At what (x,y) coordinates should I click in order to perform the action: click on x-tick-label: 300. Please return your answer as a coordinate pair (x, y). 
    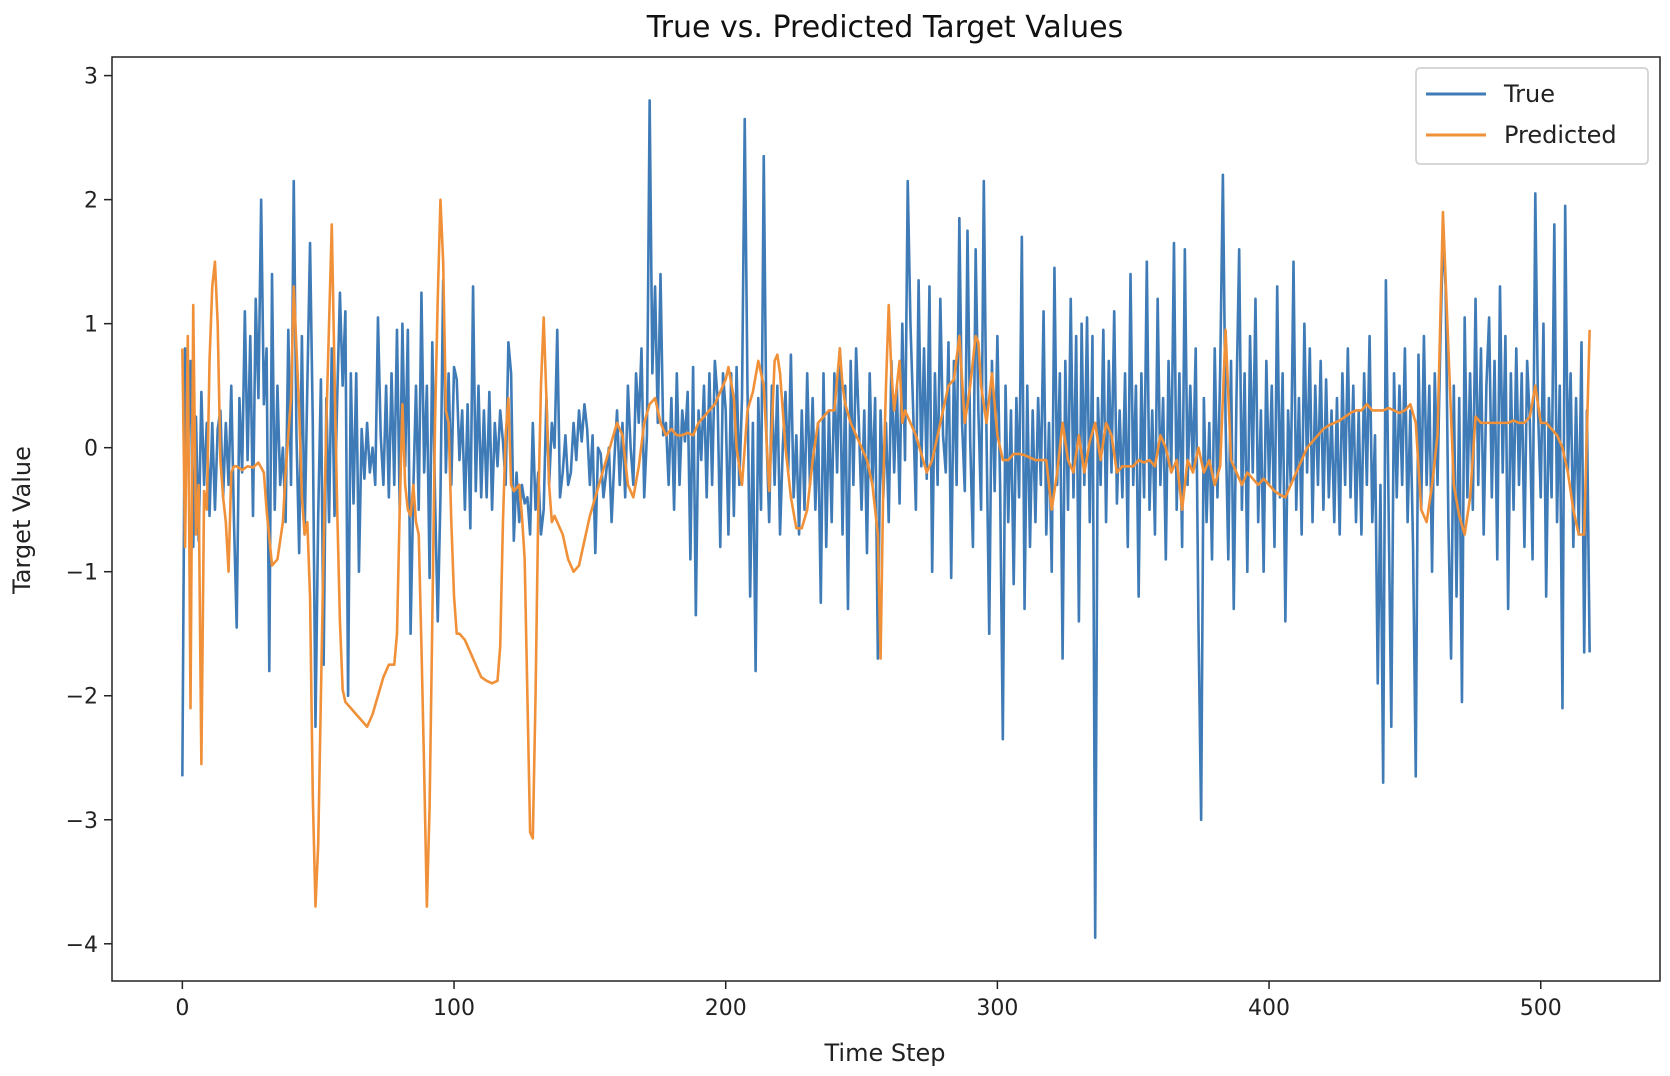
    Looking at the image, I should click on (997, 1008).